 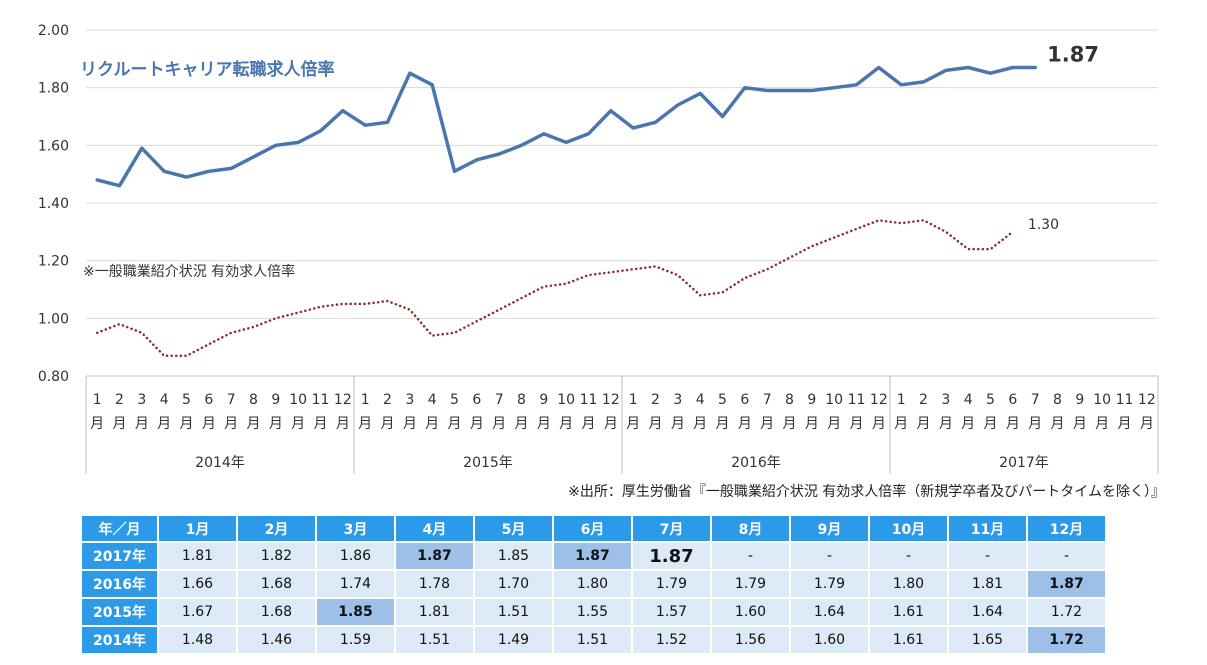 I want to click on table-cell: 1.68, so click(x=276, y=584).